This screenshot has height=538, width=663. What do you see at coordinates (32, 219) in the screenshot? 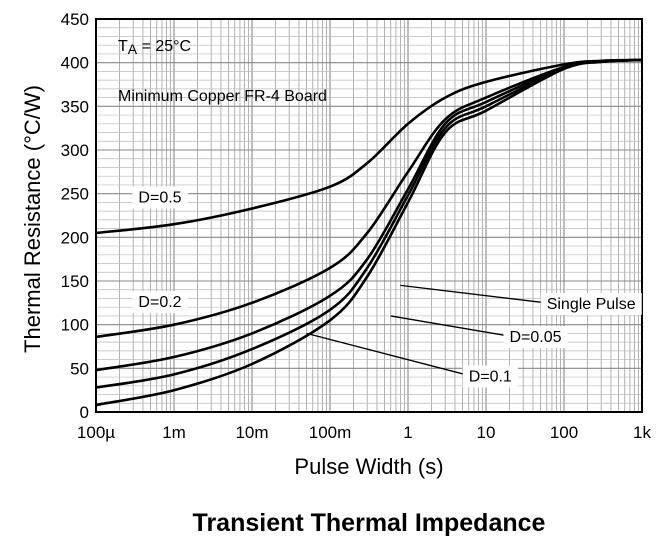
I see `y-axis-label: Thermal Resistance (°C/W)` at bounding box center [32, 219].